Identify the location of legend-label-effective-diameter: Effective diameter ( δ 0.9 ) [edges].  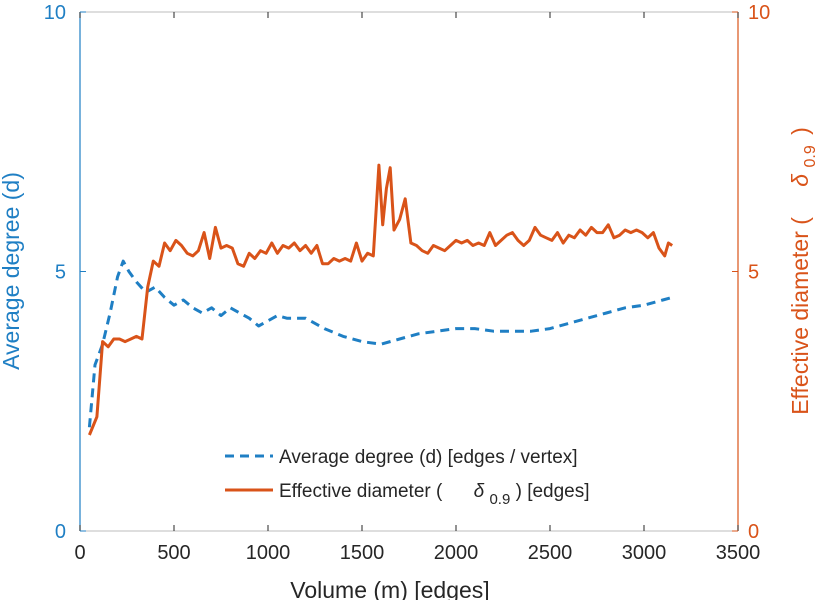
(434, 495).